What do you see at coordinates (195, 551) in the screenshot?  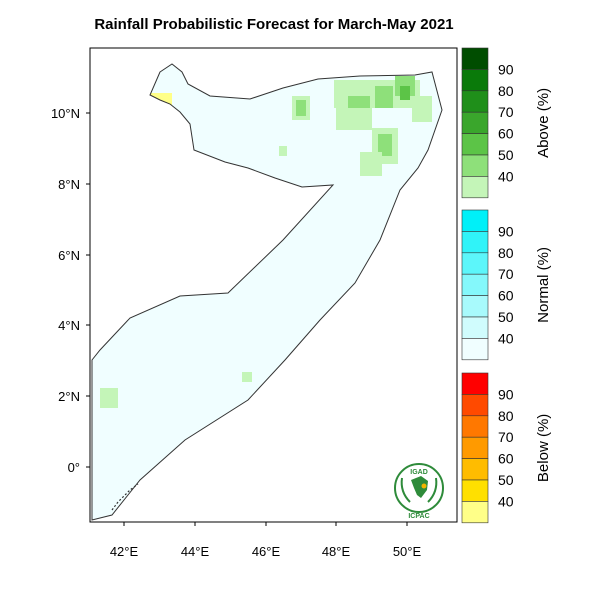 I see `x-tick-label: 44°E` at bounding box center [195, 551].